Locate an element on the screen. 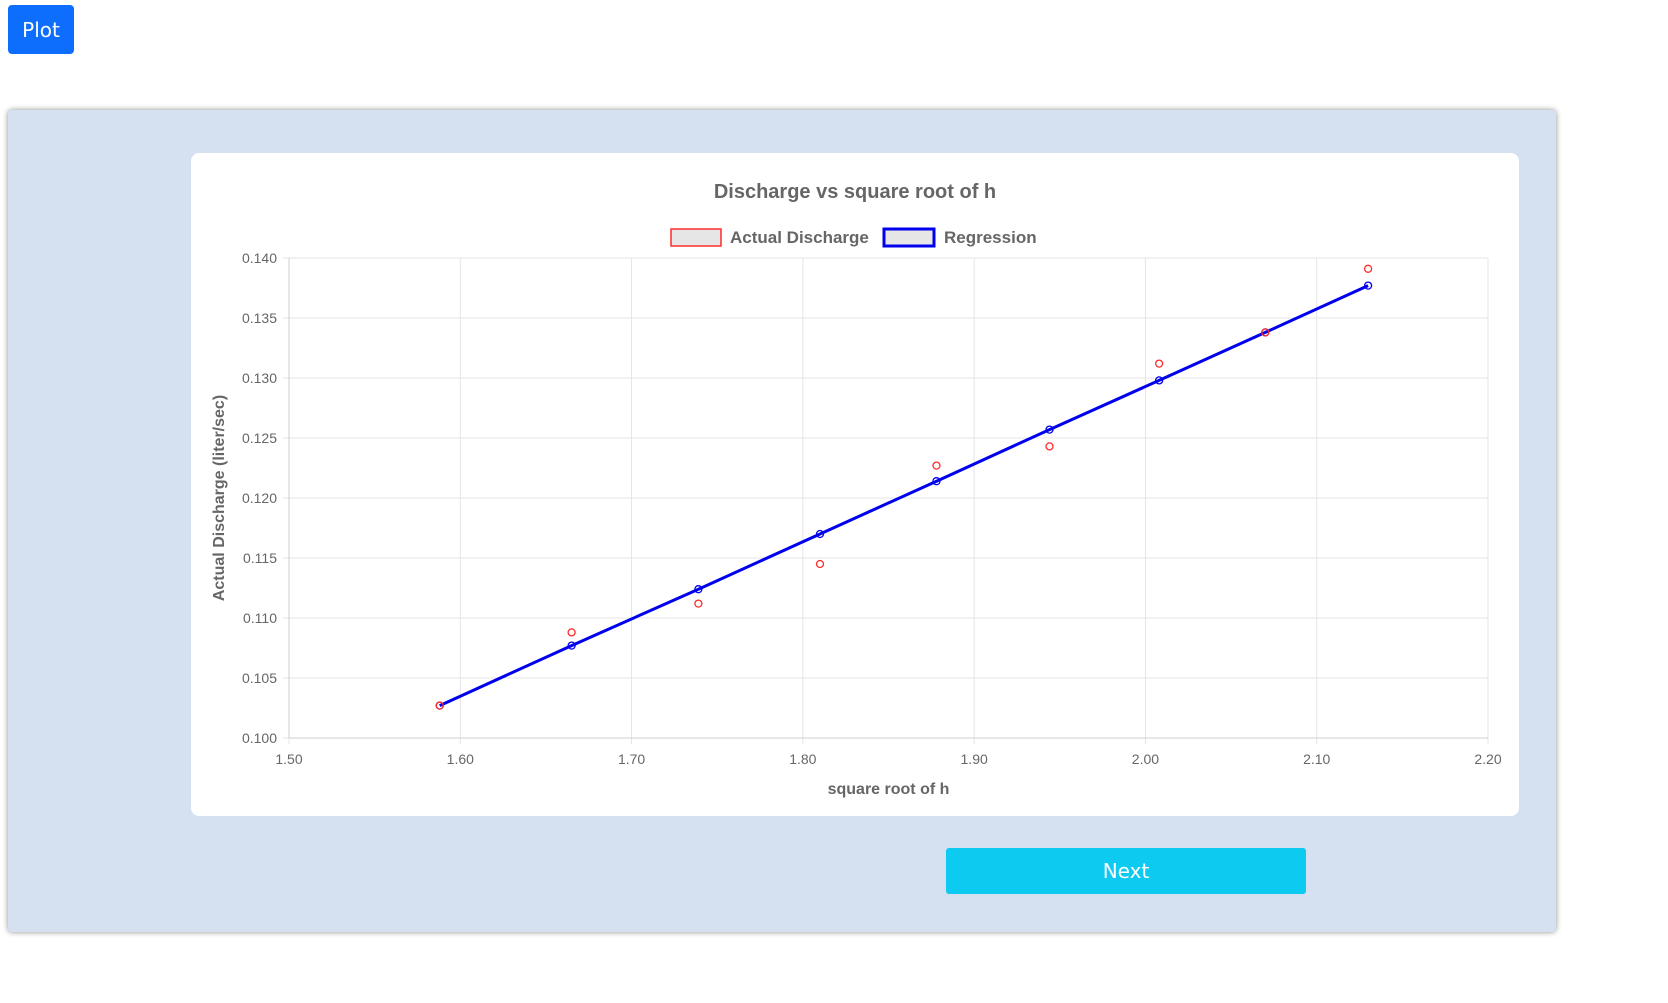  chart-title: Discharge vs square root of h is located at coordinates (855, 192).